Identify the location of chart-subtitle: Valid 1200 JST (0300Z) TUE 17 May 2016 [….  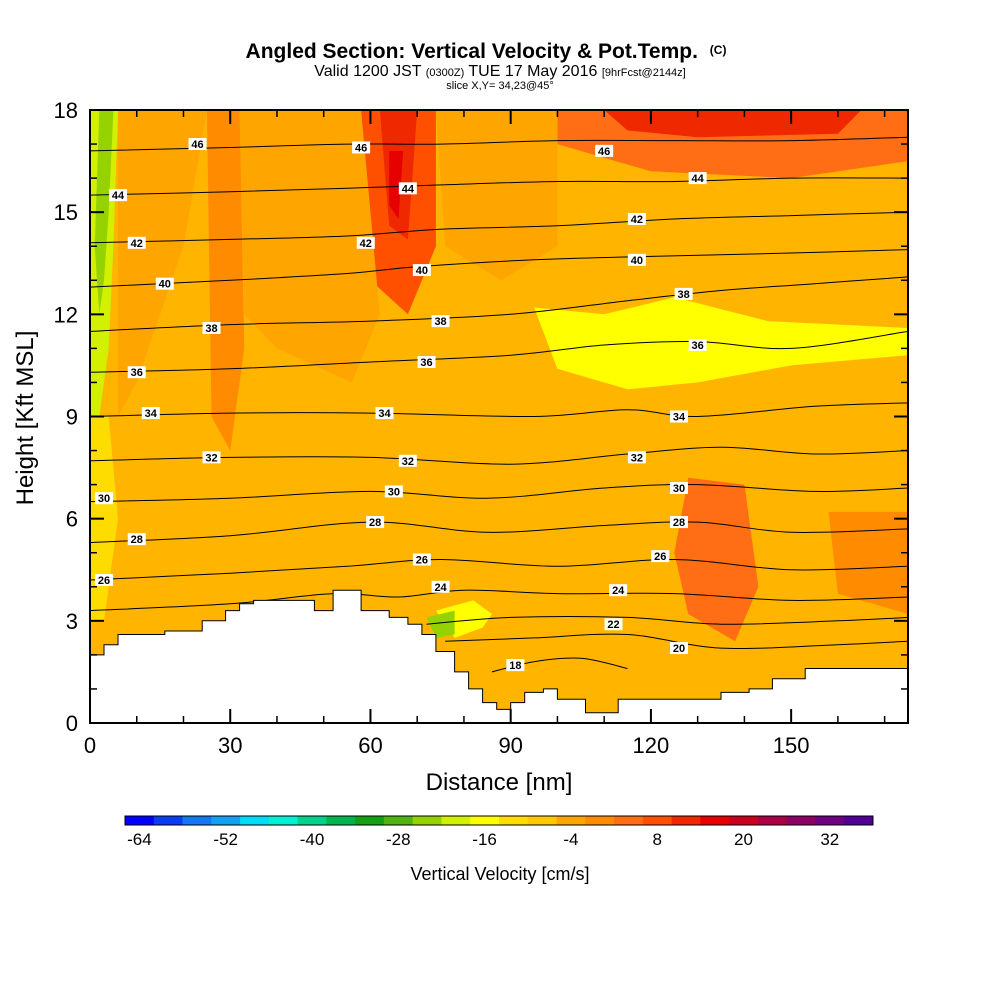
(500, 71).